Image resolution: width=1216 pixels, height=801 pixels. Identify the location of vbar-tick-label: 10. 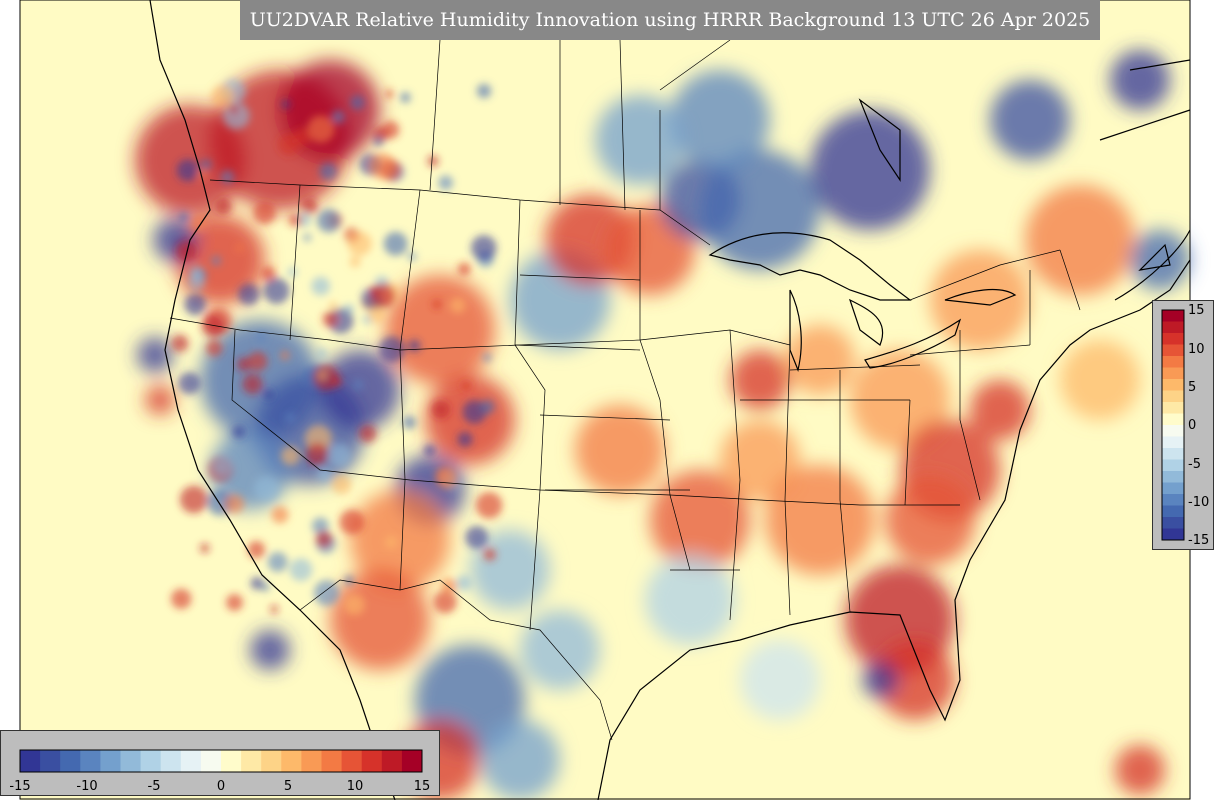
(1196, 349).